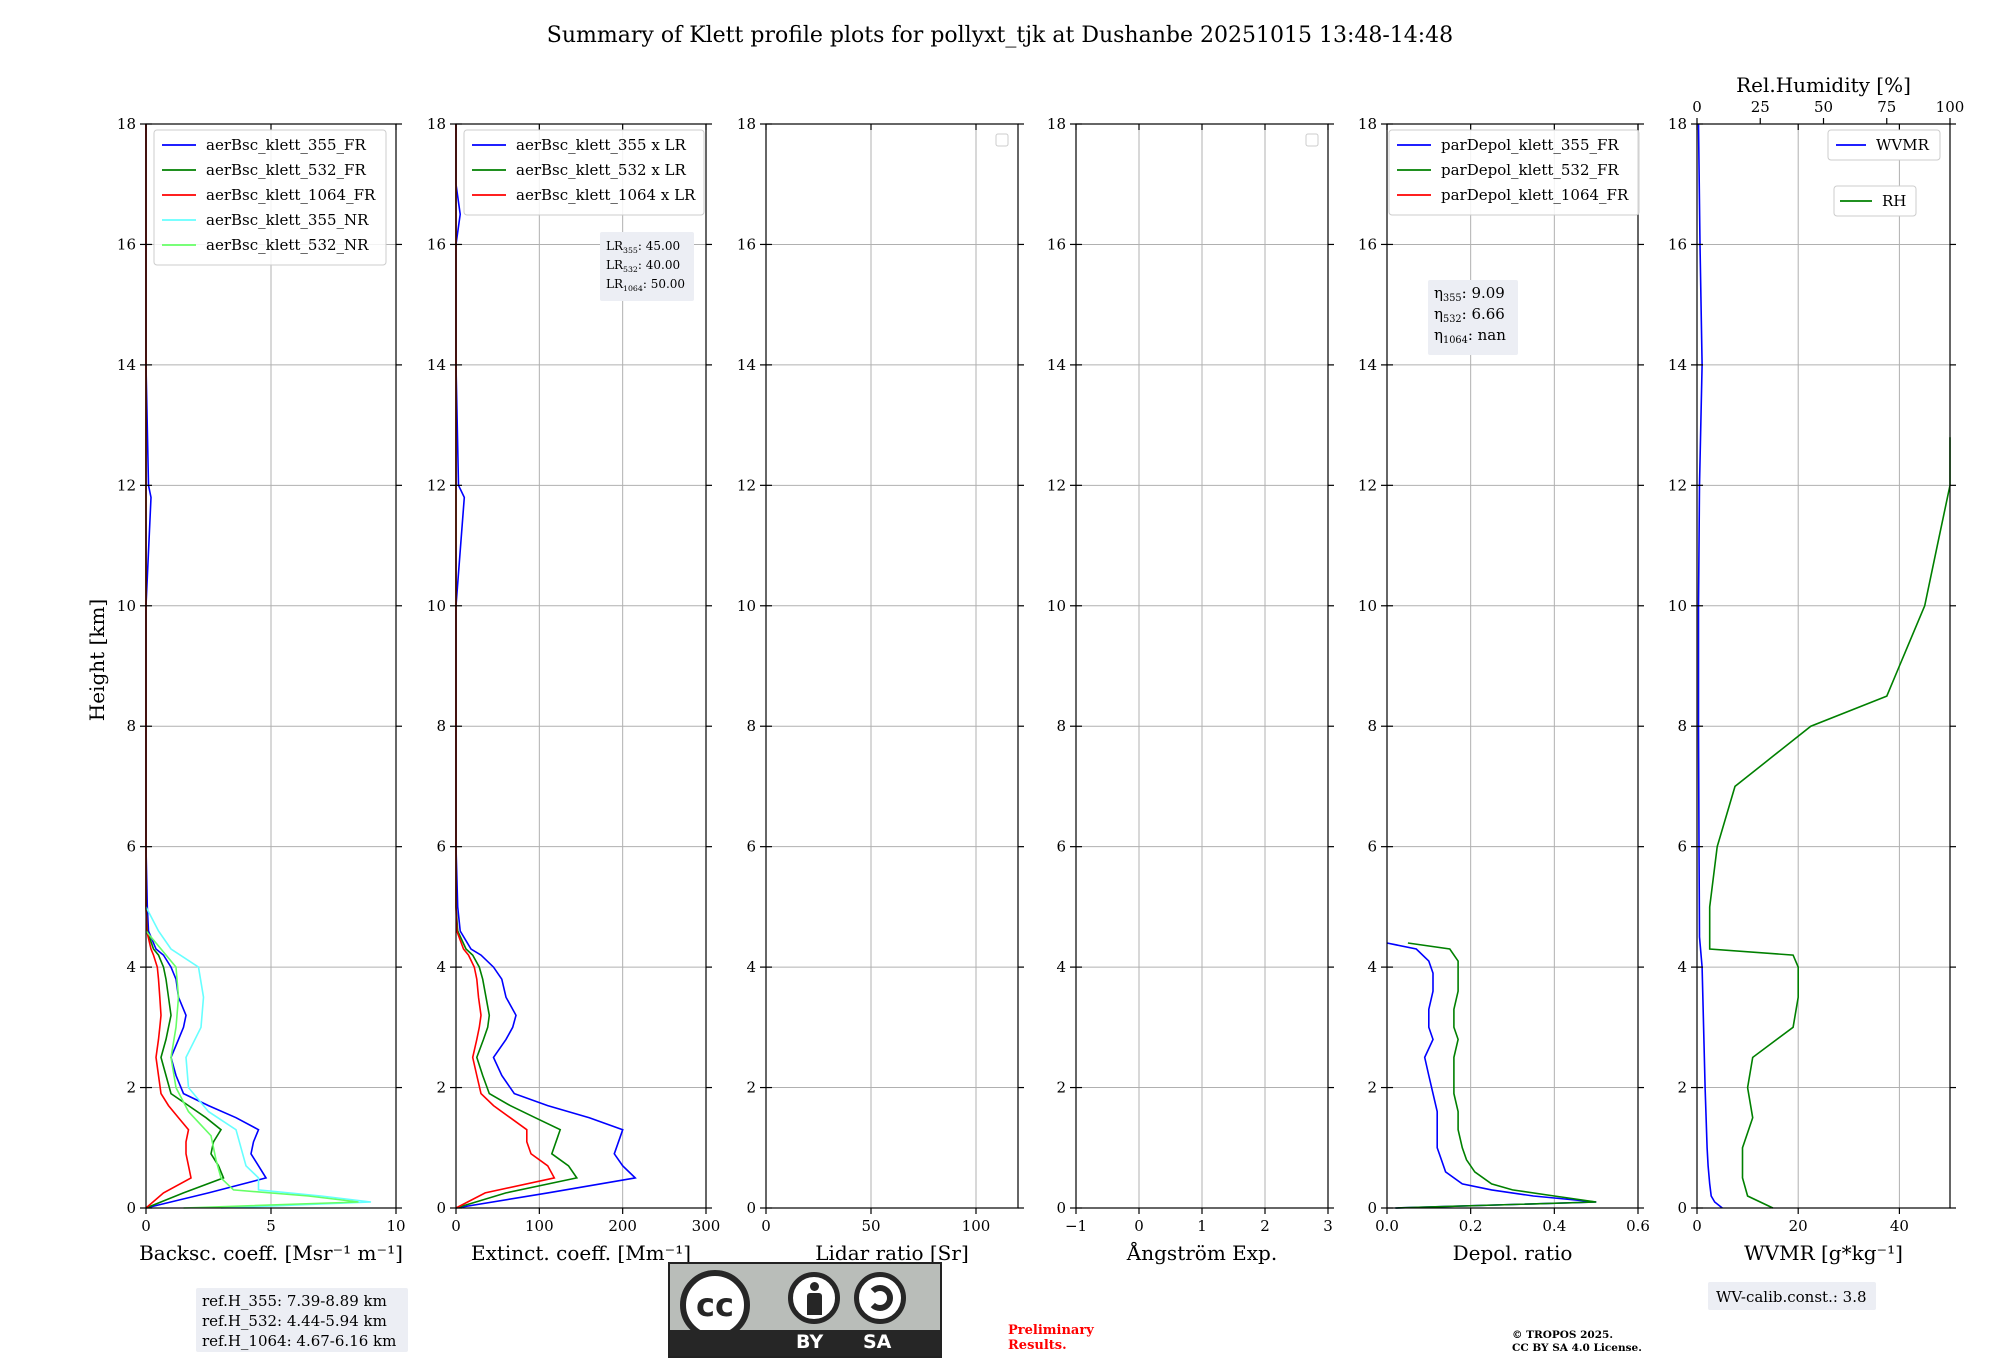  I want to click on panel-lr: 0 2 4 6 8 10 12 14 16 18 0 50 100 Lidar ratio [Sr], so click(880, 690).